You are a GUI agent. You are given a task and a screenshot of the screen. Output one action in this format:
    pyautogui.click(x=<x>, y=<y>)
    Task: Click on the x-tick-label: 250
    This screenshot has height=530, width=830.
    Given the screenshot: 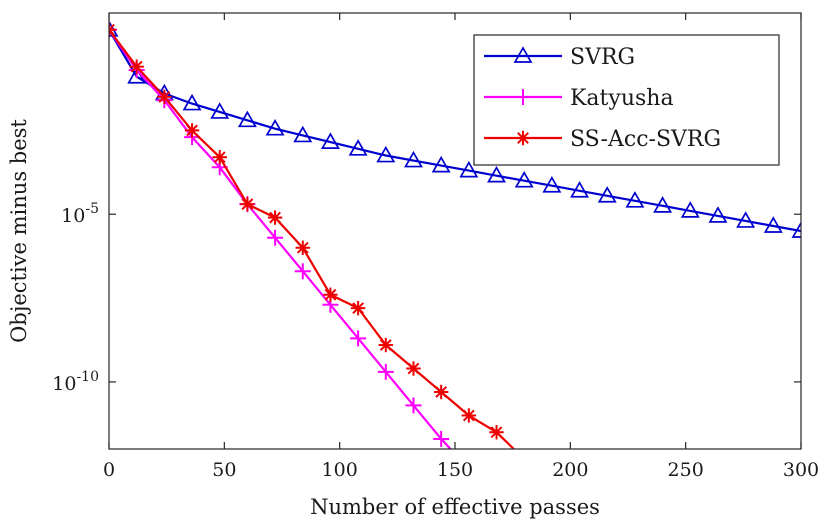 What is the action you would take?
    pyautogui.click(x=686, y=470)
    